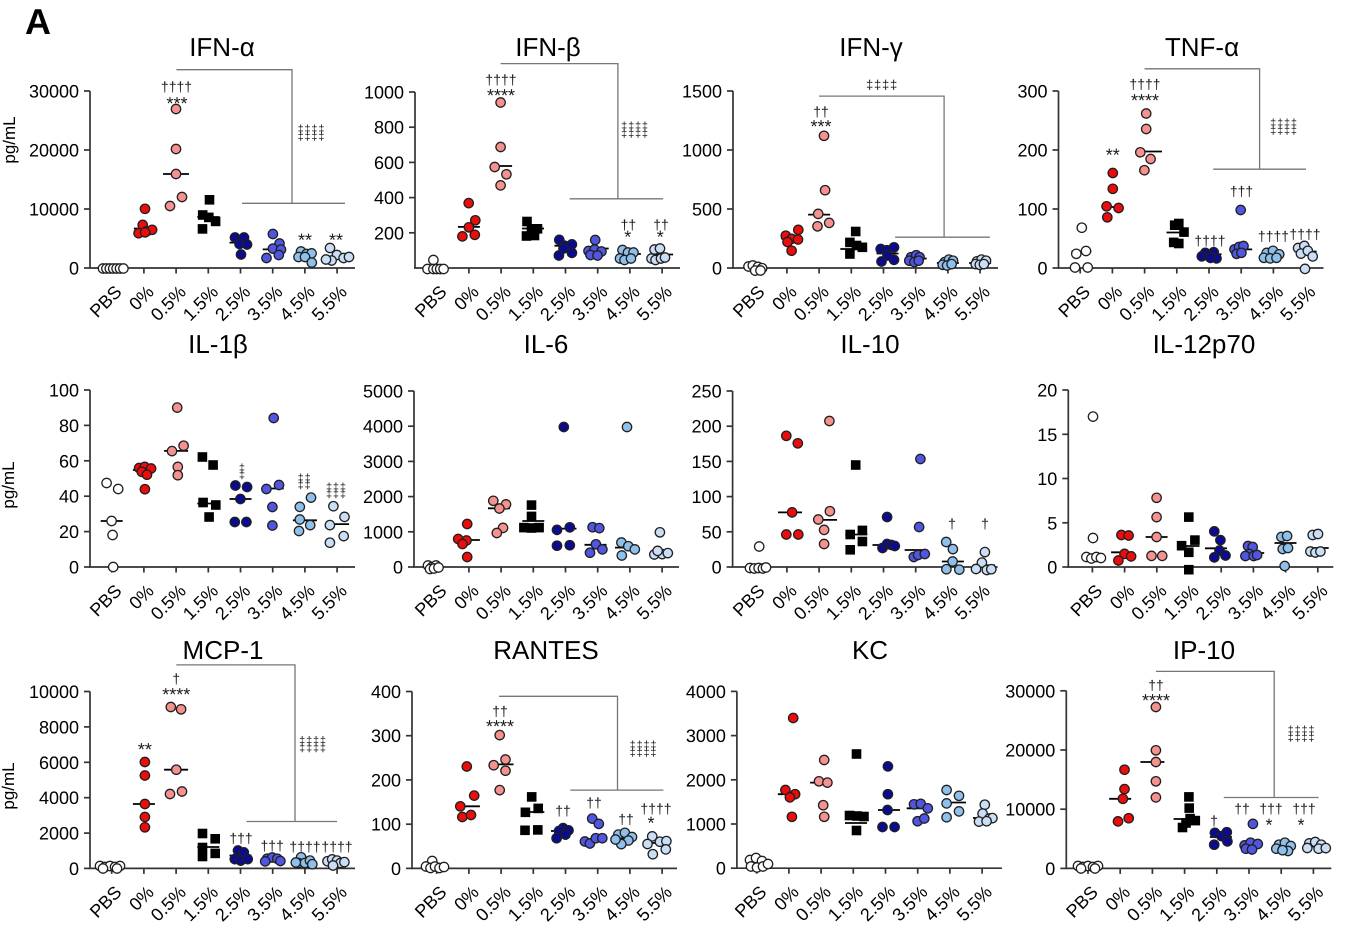  What do you see at coordinates (871, 47) in the screenshot?
I see `svg-text: IFN-γ` at bounding box center [871, 47].